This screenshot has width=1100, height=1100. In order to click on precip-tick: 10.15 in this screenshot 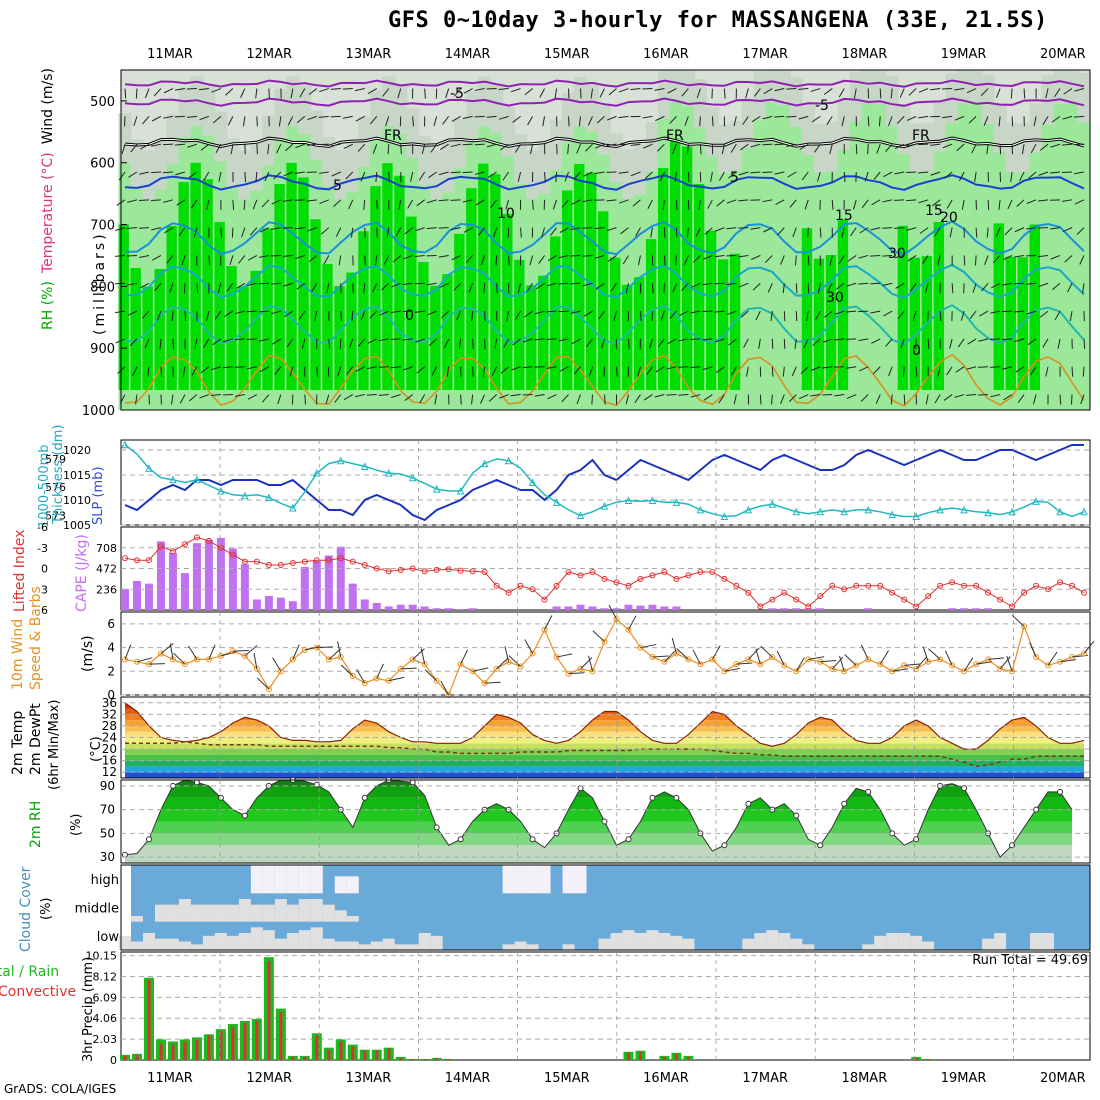, I will do `click(102, 956)`.